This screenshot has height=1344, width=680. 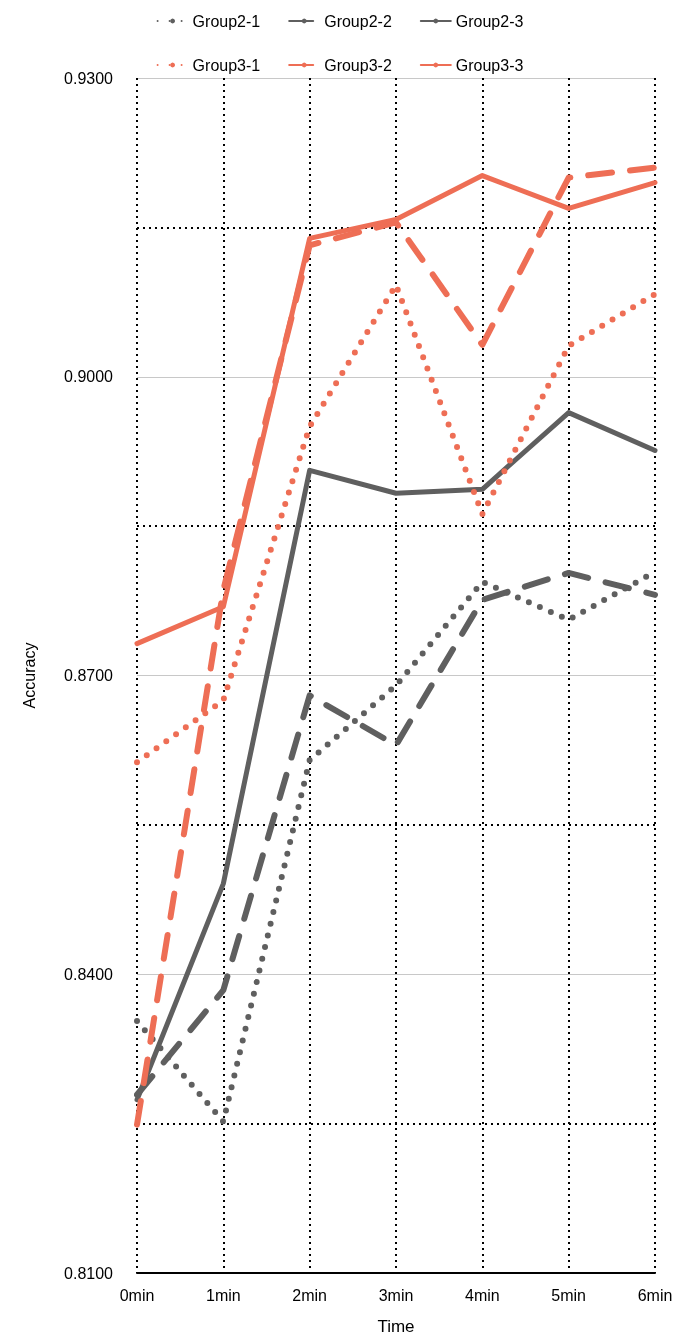 I want to click on x-tick-label: 1min, so click(x=223, y=1295).